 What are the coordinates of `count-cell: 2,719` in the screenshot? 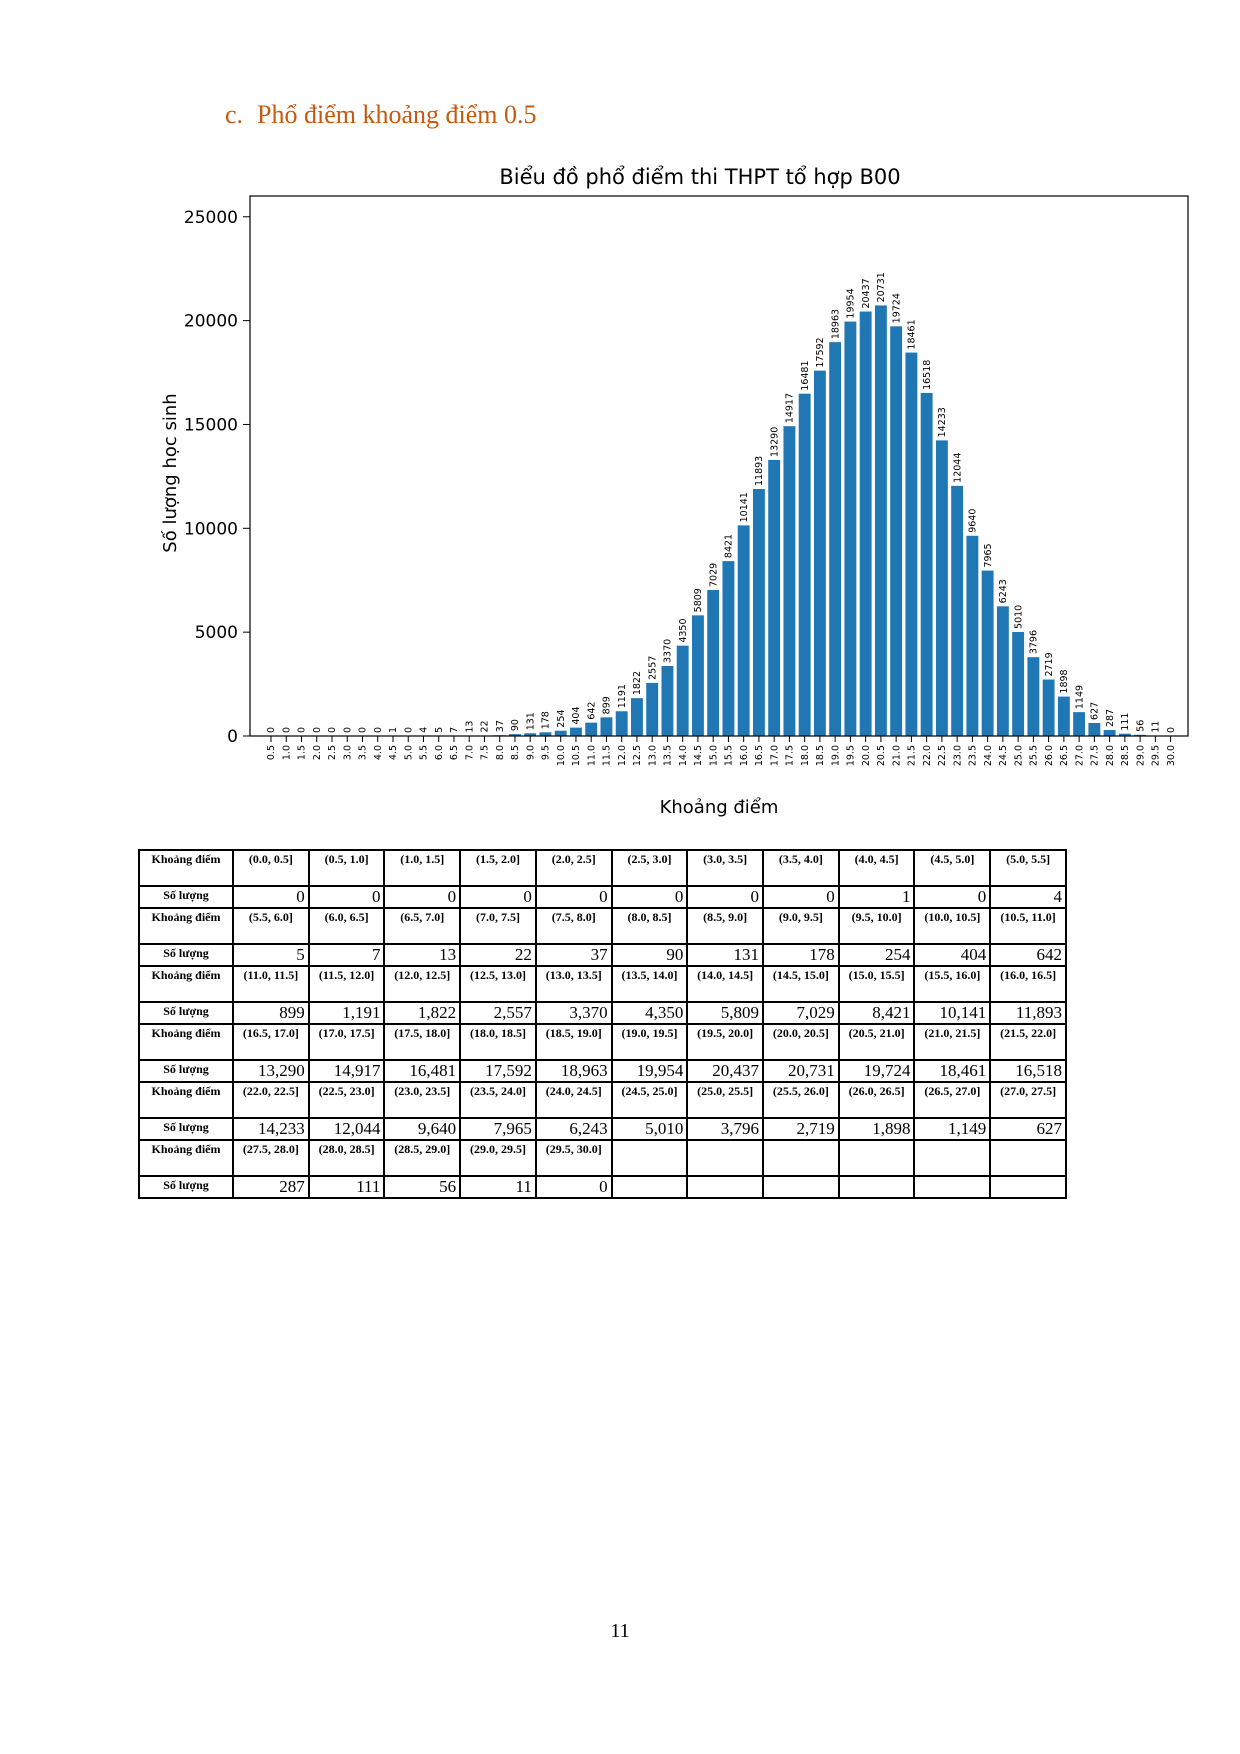 It's located at (801, 1129).